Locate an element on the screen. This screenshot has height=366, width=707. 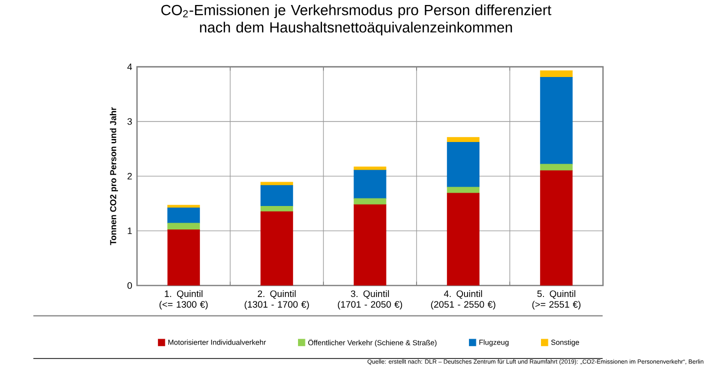
x-tick-label: 4. Quintil (2051 - 2550 €) is located at coordinates (463, 300).